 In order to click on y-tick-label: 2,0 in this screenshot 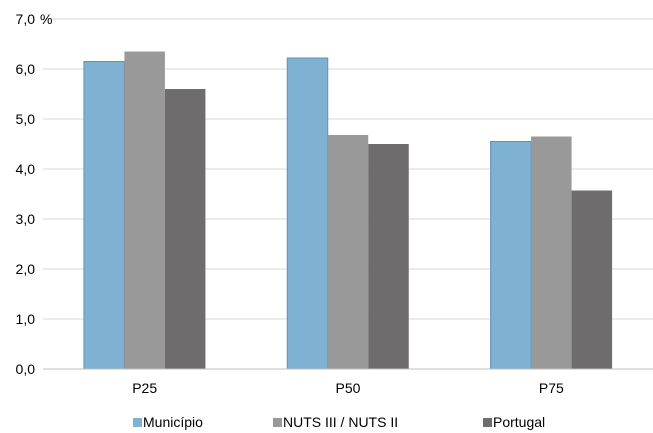, I will do `click(26, 269)`.